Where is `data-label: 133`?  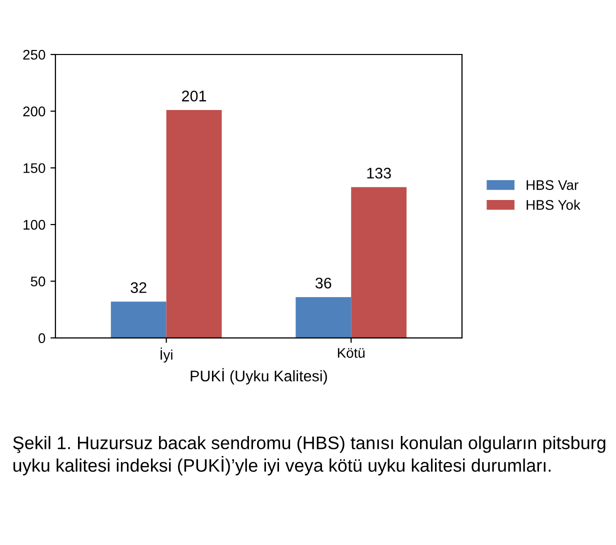
data-label: 133 is located at coordinates (379, 173).